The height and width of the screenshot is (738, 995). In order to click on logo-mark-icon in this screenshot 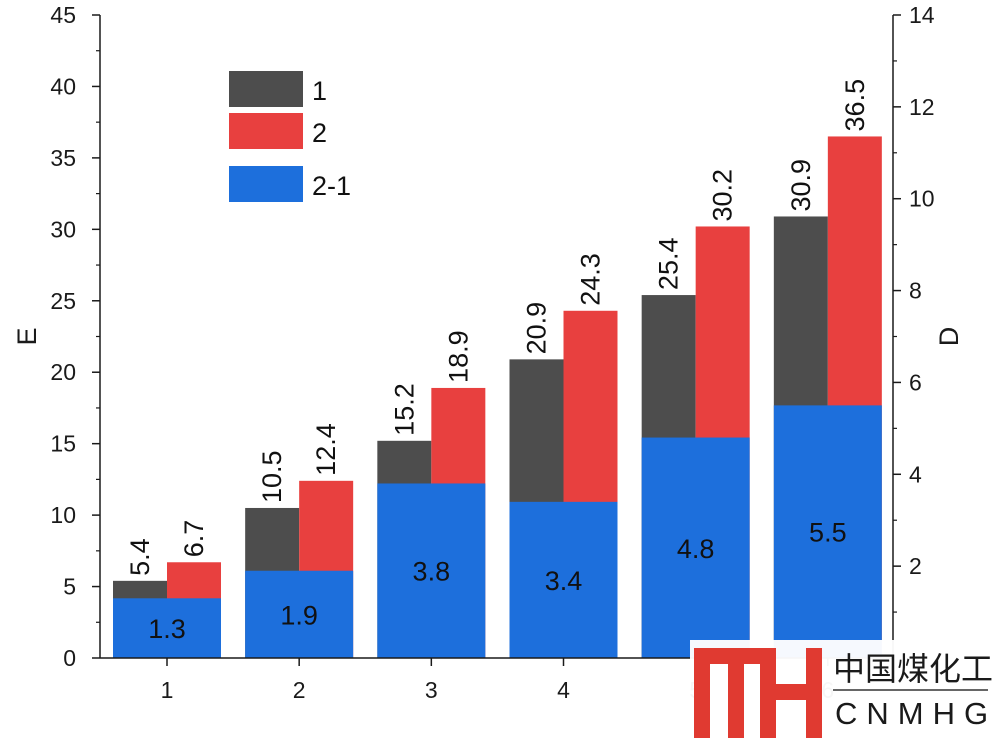, I will do `click(758, 693)`.